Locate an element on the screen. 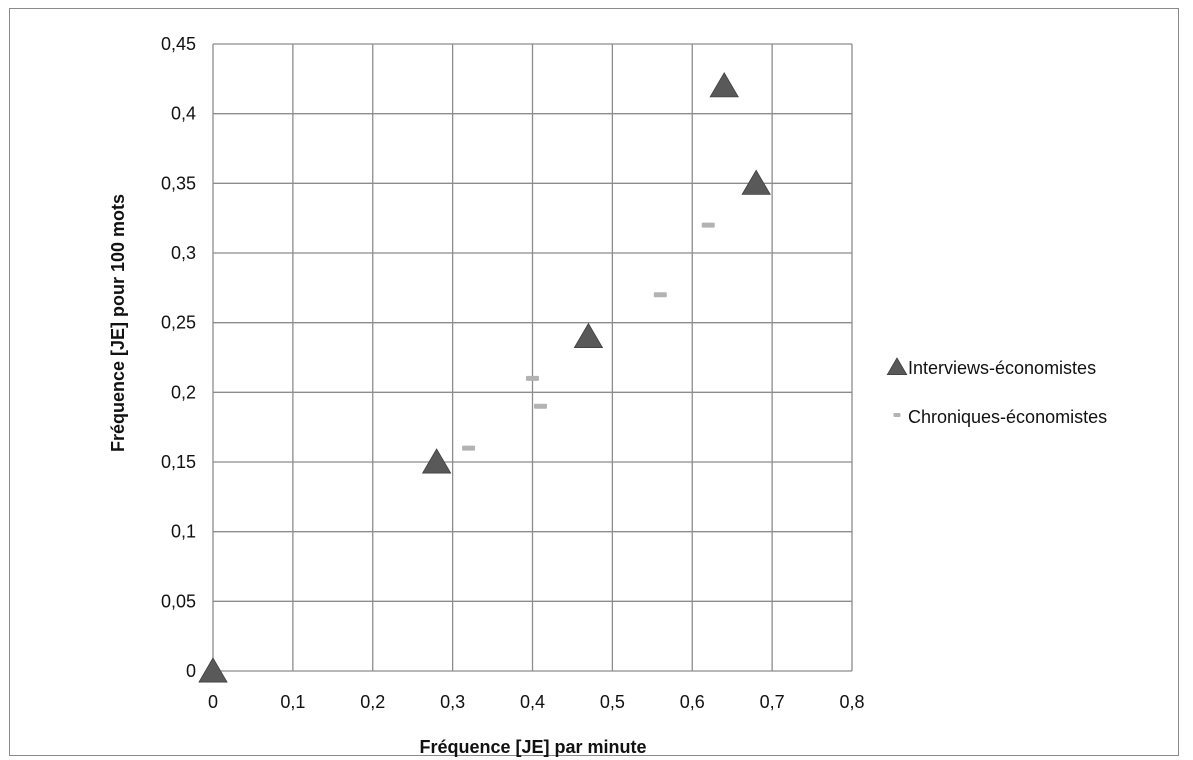 The height and width of the screenshot is (760, 1193). legend-label: Interviews-économistes is located at coordinates (1002, 368).